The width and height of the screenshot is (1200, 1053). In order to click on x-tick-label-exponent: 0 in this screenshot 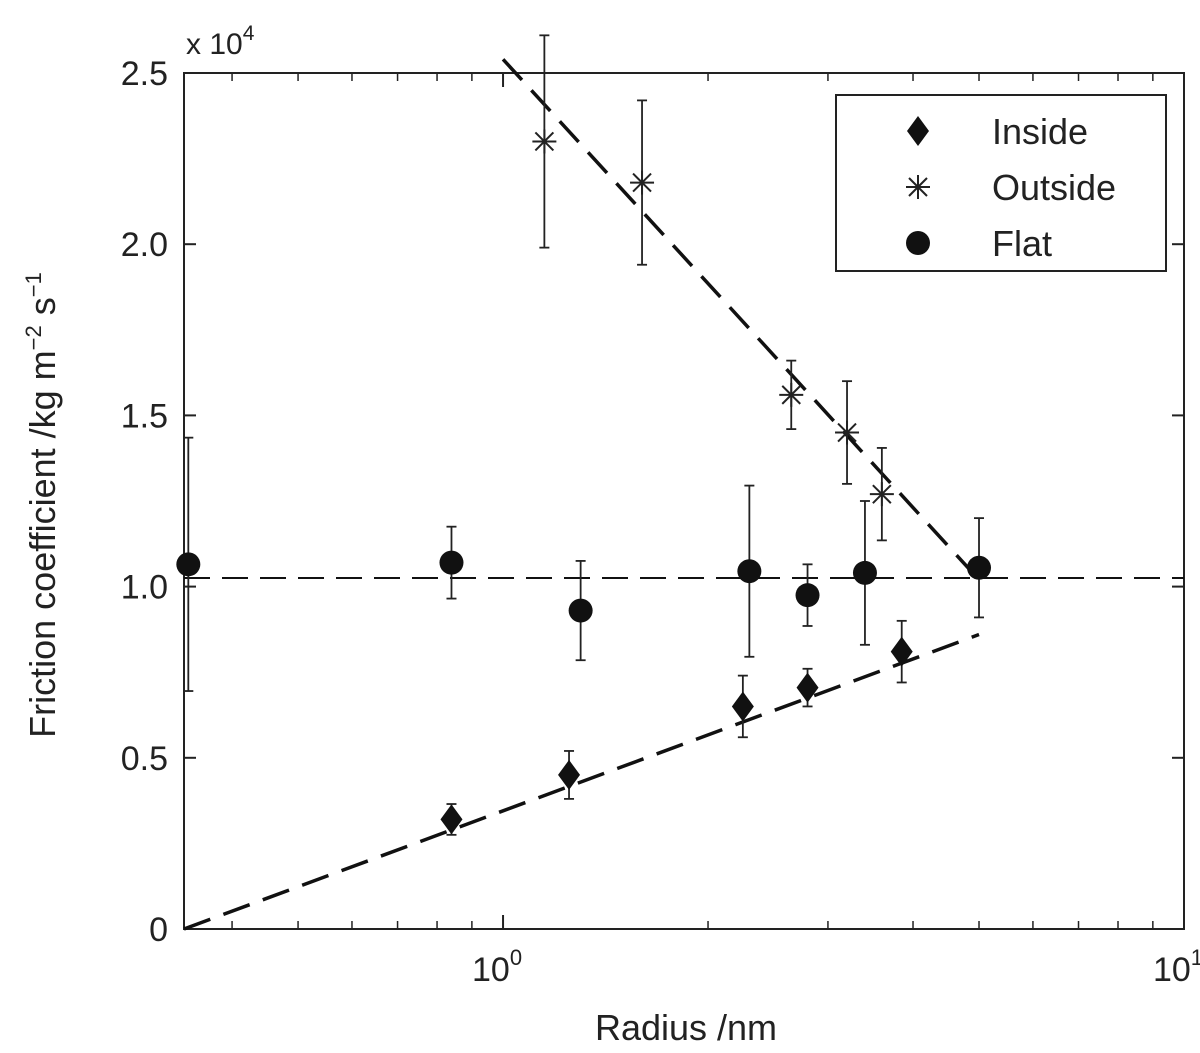, I will do `click(516, 957)`.